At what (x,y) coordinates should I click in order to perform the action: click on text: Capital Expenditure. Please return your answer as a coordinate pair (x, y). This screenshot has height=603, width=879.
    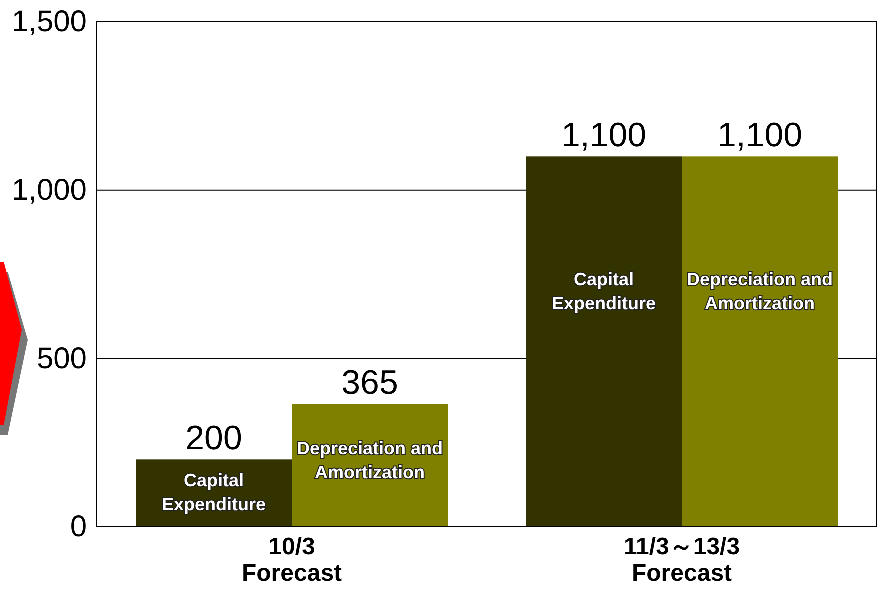
    Looking at the image, I should click on (604, 292).